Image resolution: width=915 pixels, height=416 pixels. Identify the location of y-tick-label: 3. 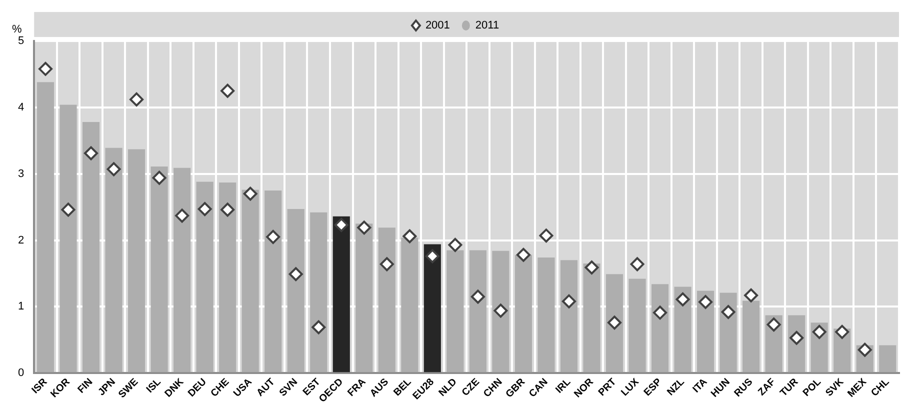
(21, 174).